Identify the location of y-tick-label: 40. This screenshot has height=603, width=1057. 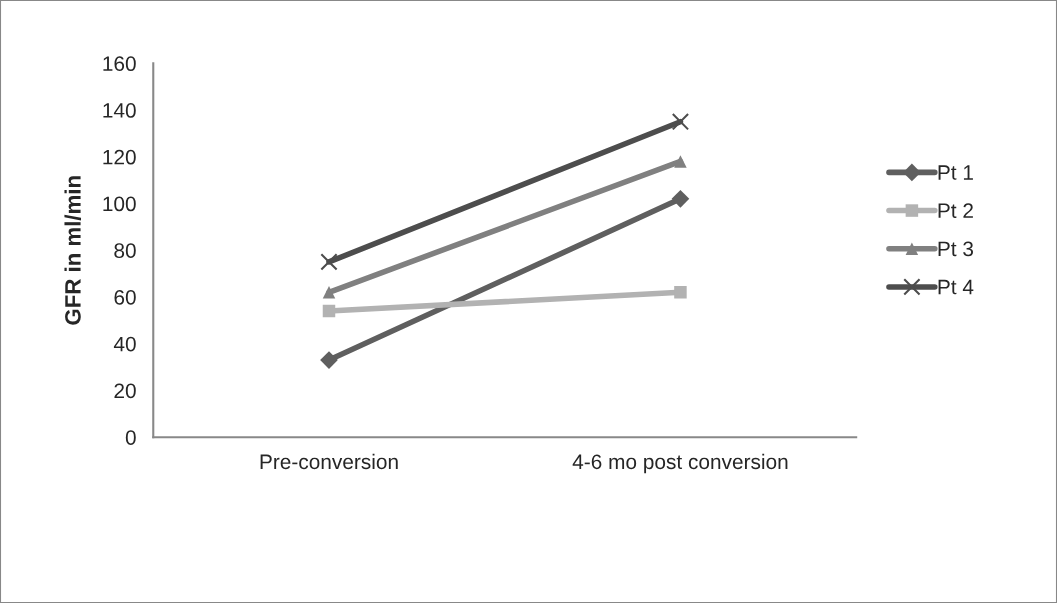
(124, 344).